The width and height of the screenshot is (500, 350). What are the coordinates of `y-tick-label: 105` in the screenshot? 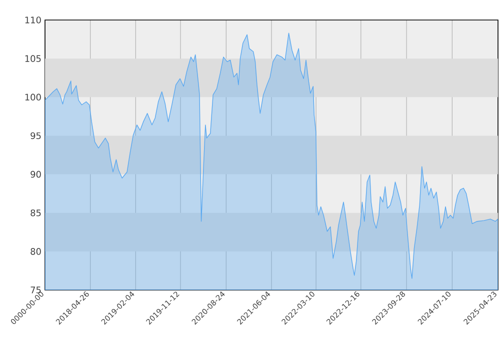 It's located at (33, 58).